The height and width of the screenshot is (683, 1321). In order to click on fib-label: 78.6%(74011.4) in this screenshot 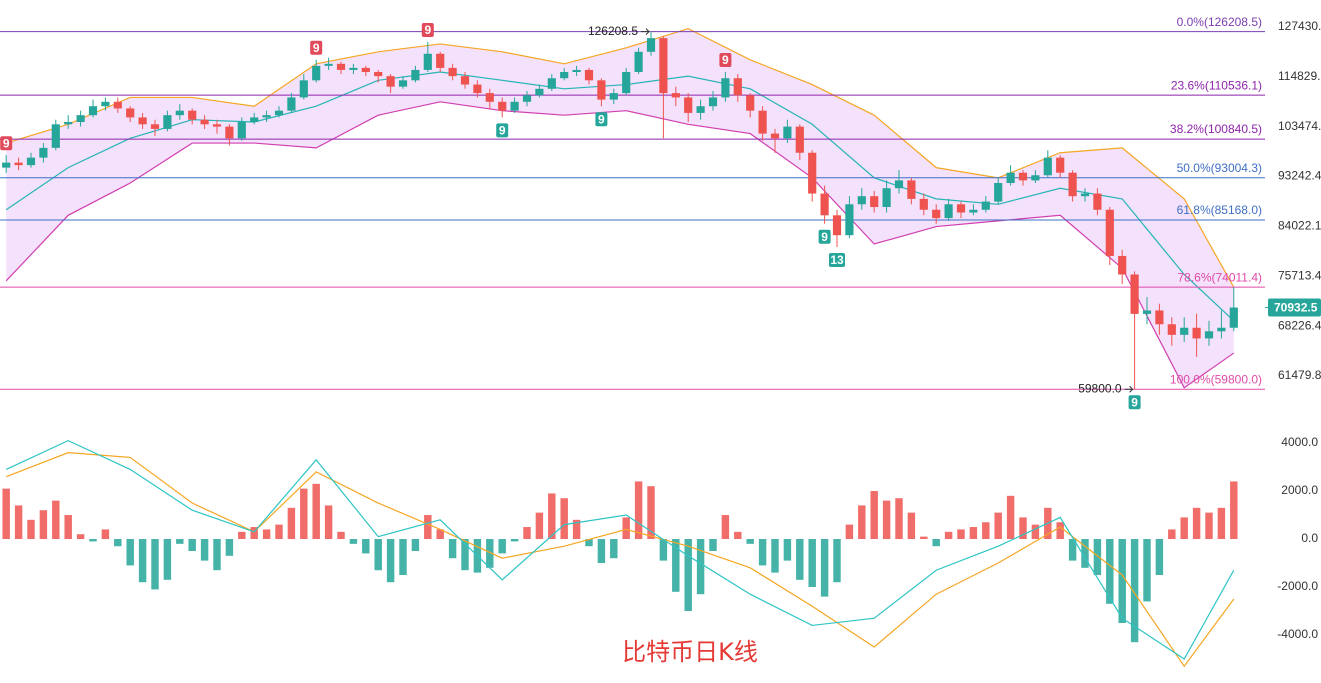, I will do `click(1219, 277)`.